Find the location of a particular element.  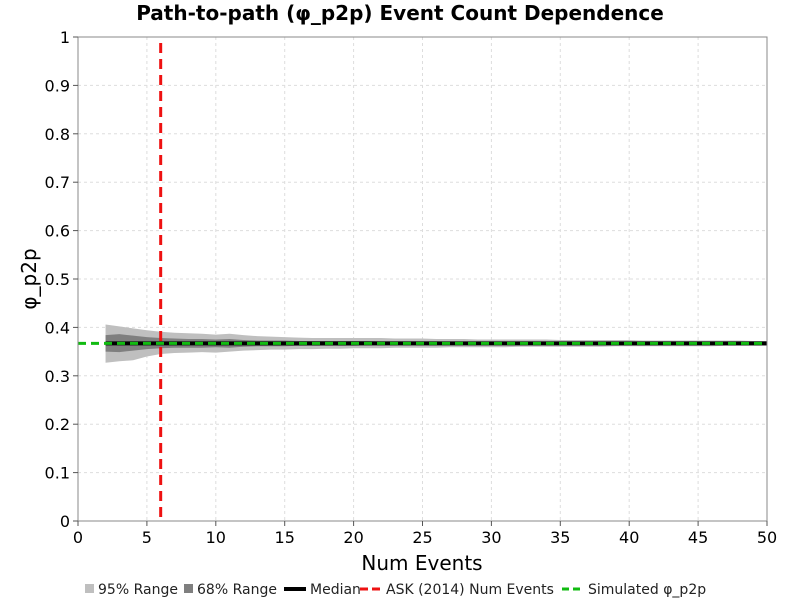

legend-label: Simulated φ_p2p is located at coordinates (647, 590).